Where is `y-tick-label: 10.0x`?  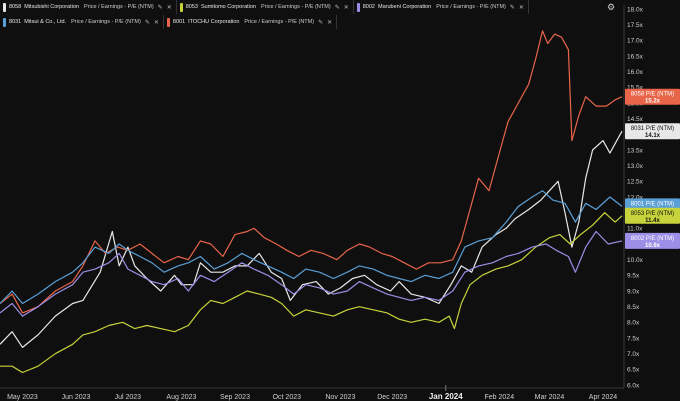
y-tick-label: 10.0x is located at coordinates (635, 260).